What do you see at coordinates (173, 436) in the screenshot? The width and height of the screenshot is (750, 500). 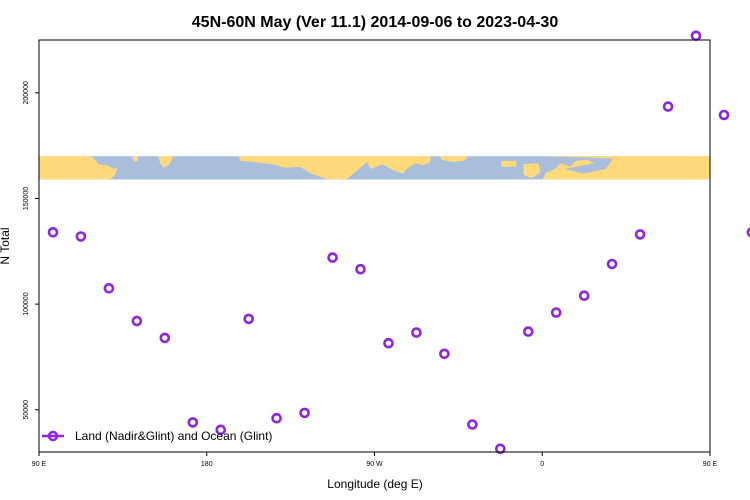 I see `legend-label: Land (Nadir&Glint) and Ocean (Glint)` at bounding box center [173, 436].